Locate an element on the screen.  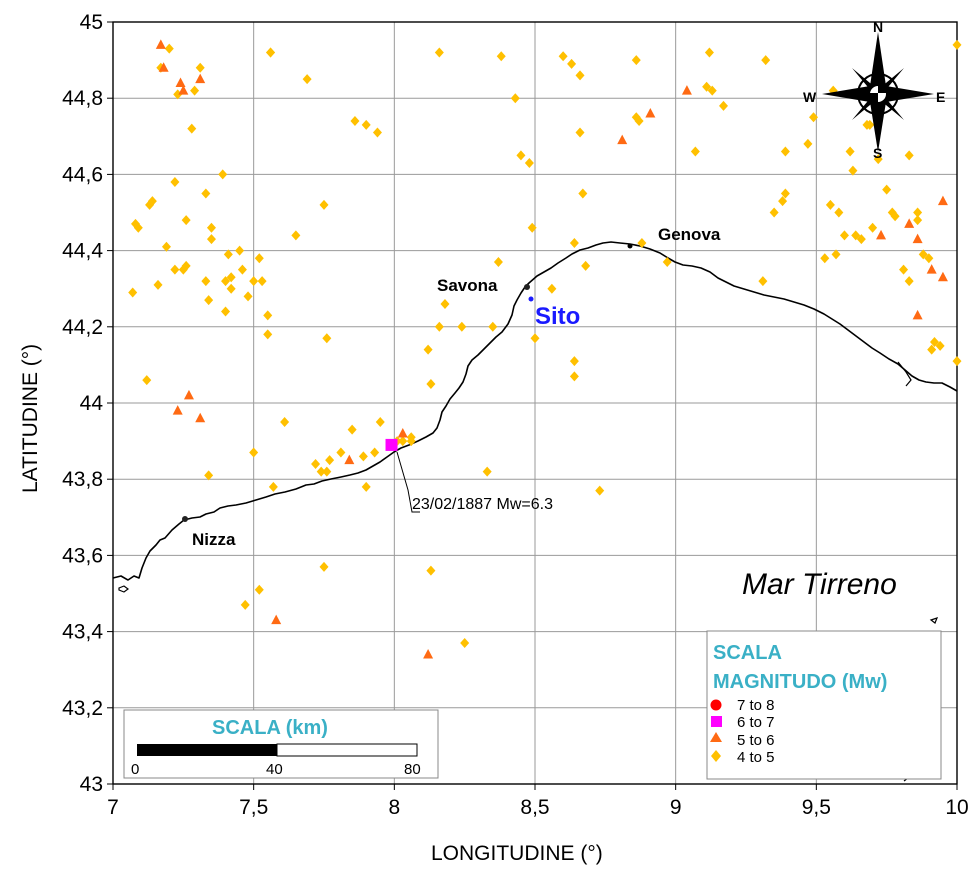
y-tick-label: 44,8 is located at coordinates (82, 98).